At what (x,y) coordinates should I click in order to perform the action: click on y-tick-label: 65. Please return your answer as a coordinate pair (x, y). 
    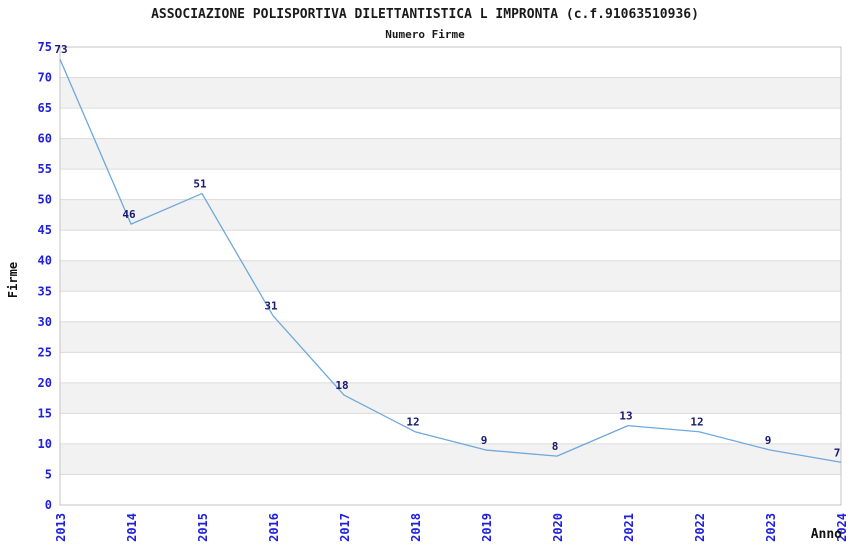
    Looking at the image, I should click on (45, 108).